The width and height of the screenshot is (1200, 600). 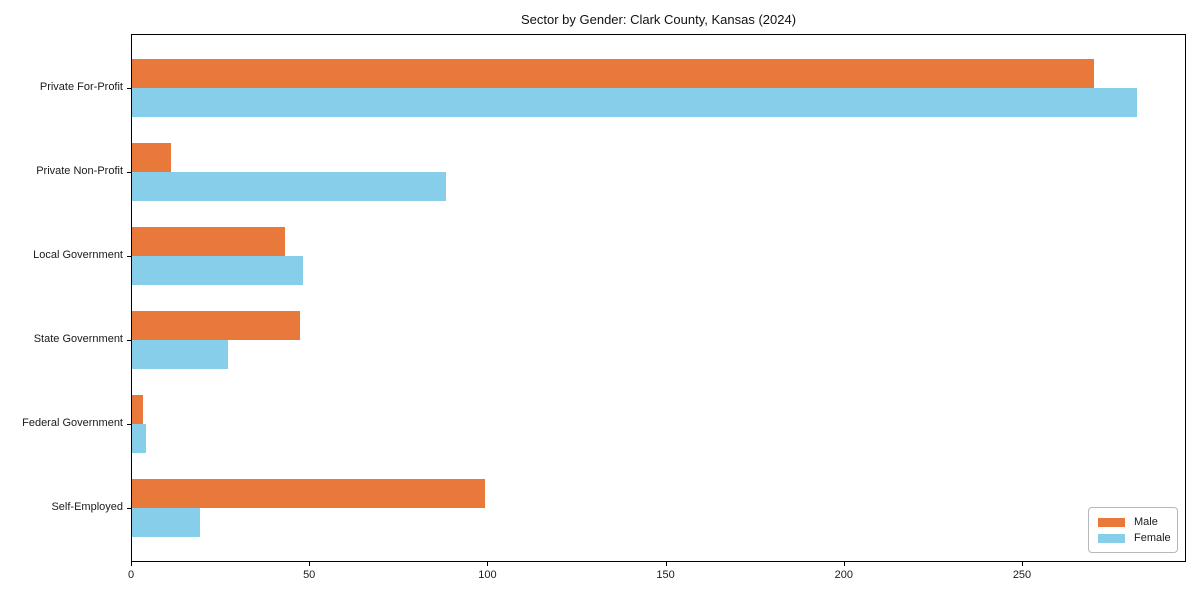 I want to click on legend-item-male: Male, so click(x=1133, y=522).